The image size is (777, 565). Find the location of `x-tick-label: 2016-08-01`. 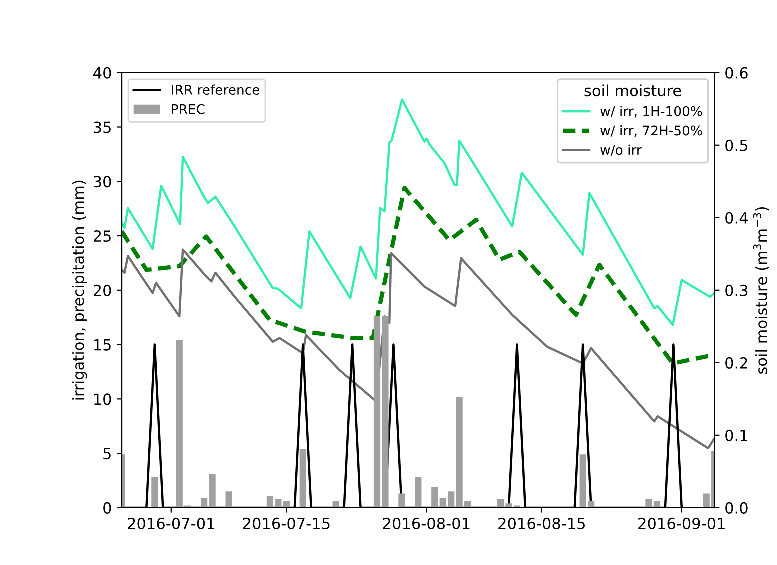

x-tick-label: 2016-08-01 is located at coordinates (426, 524).